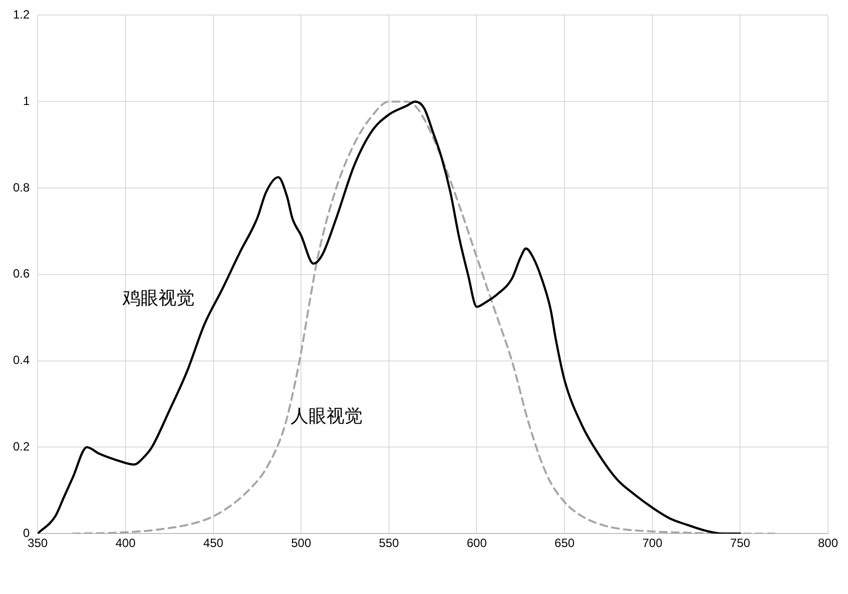  What do you see at coordinates (652, 543) in the screenshot?
I see `x-tick-label: 700` at bounding box center [652, 543].